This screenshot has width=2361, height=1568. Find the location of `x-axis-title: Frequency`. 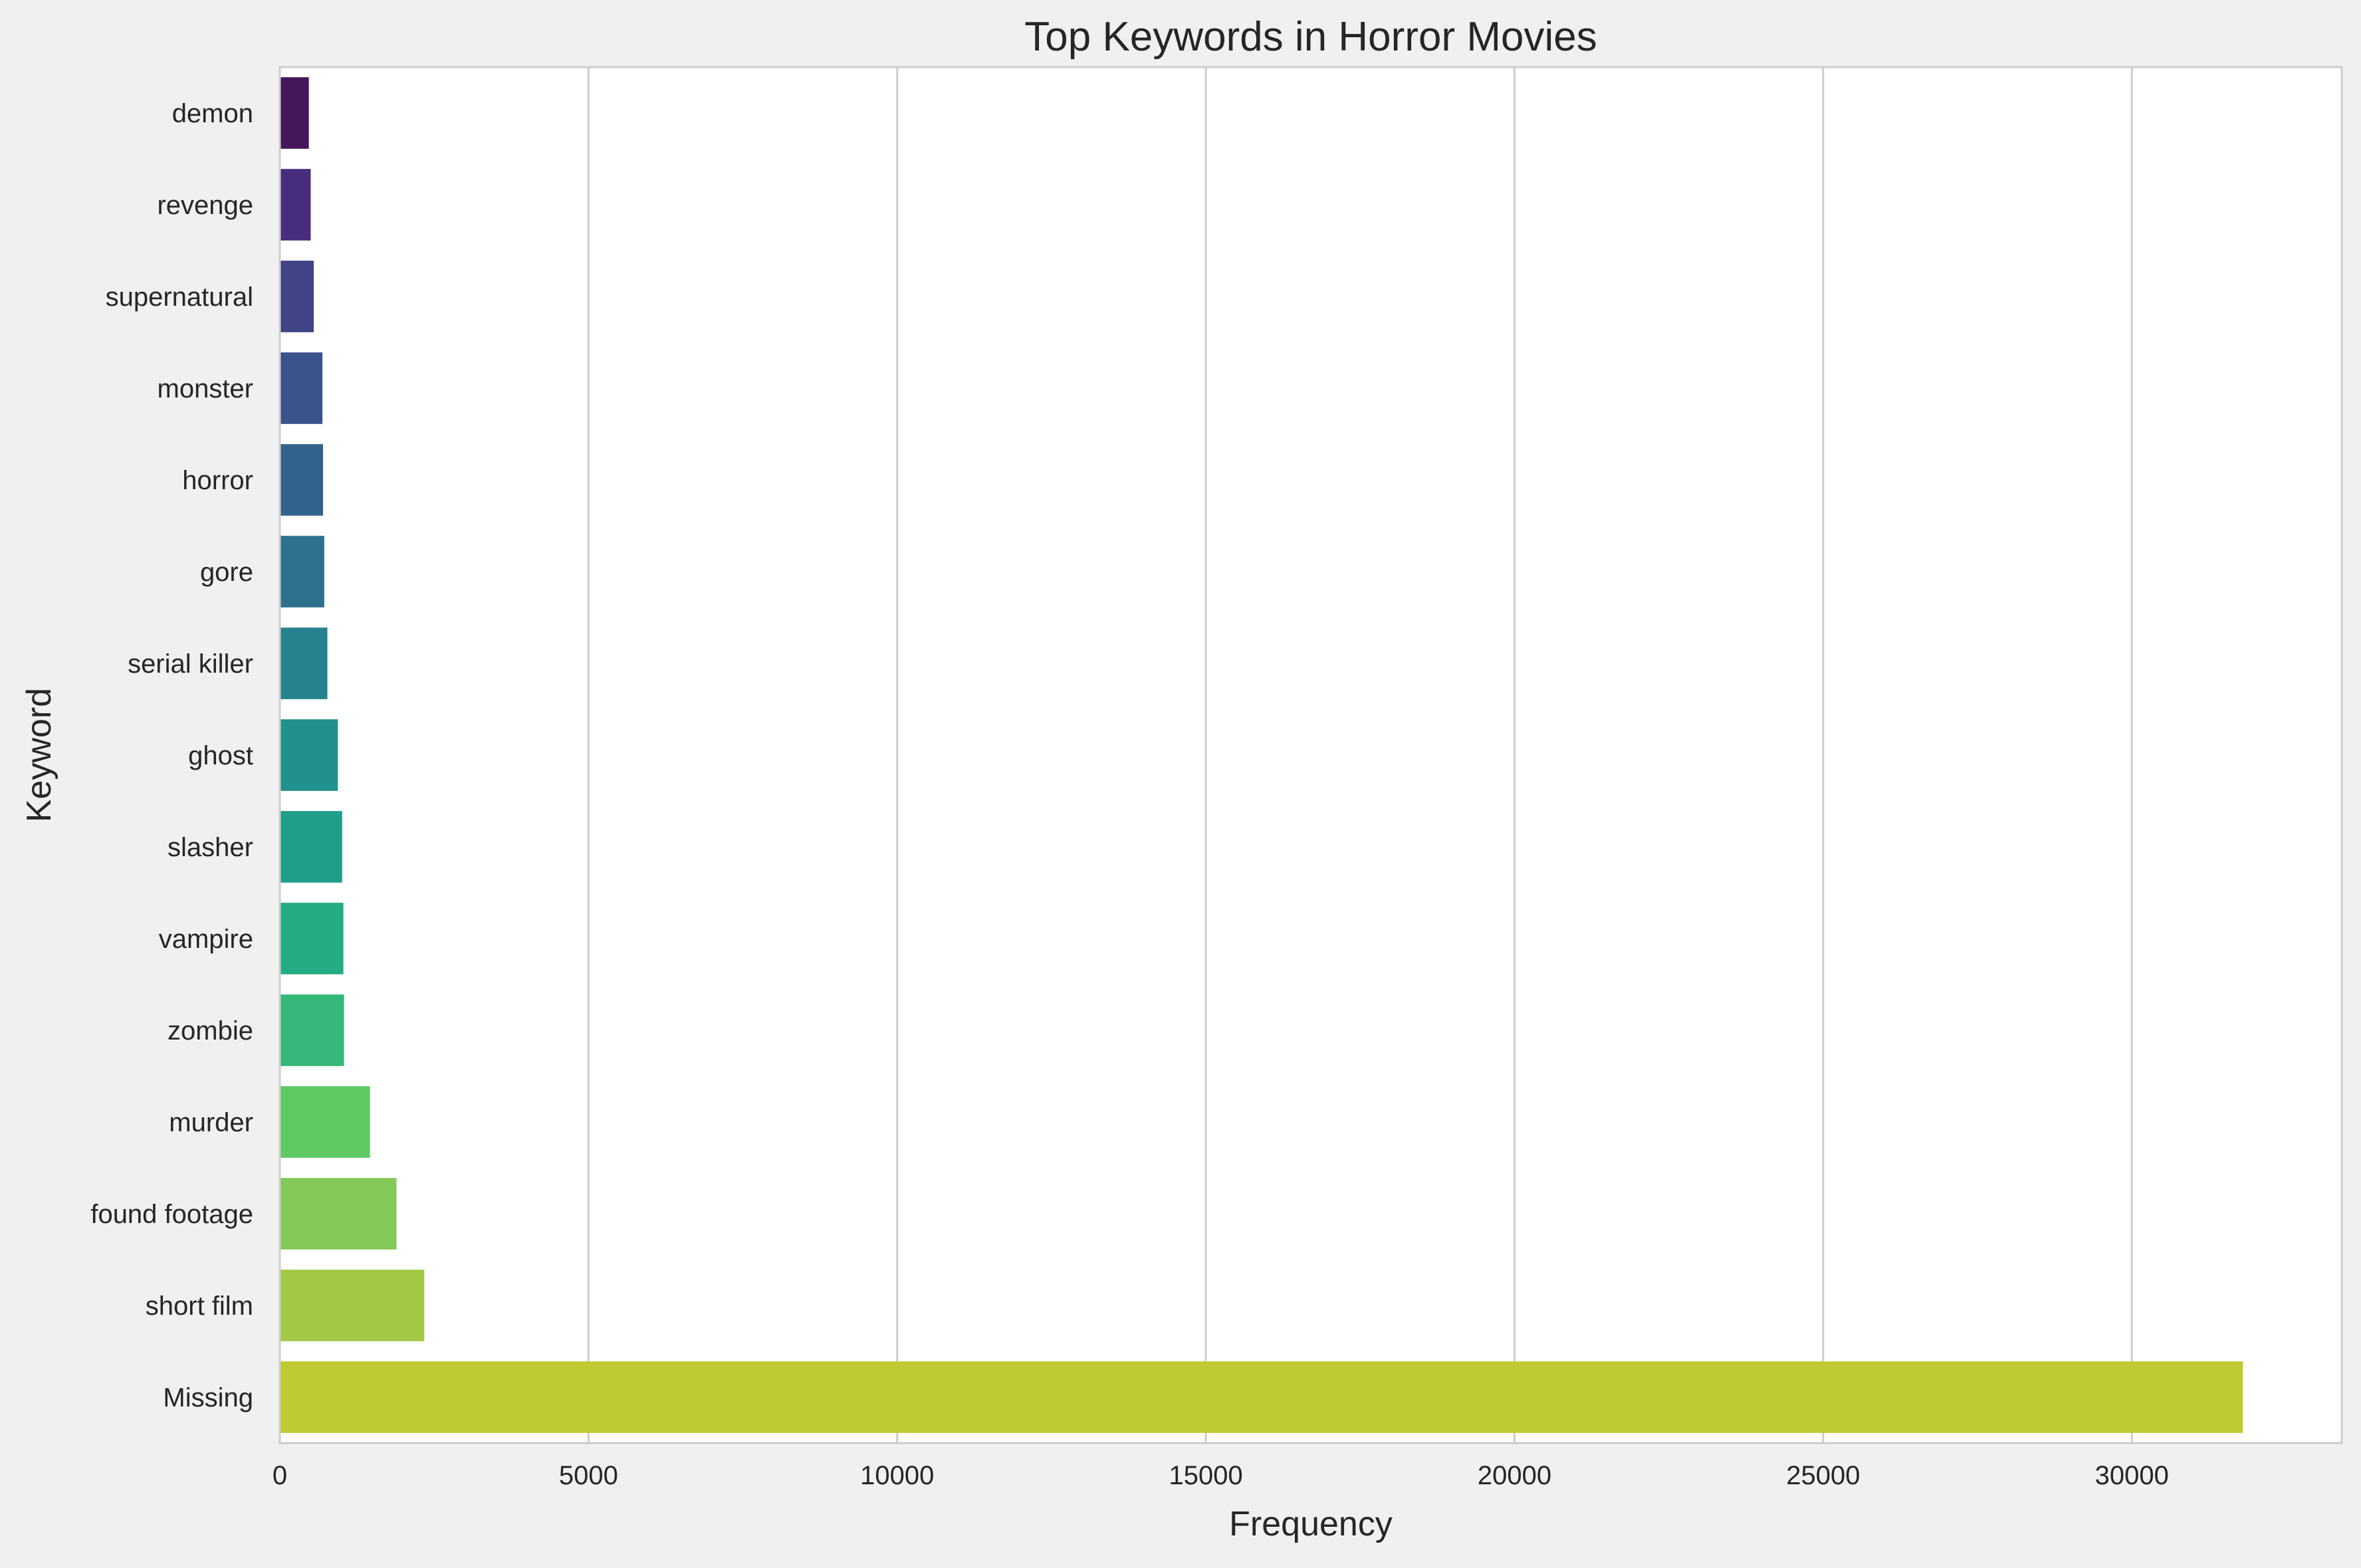

x-axis-title: Frequency is located at coordinates (1311, 1524).